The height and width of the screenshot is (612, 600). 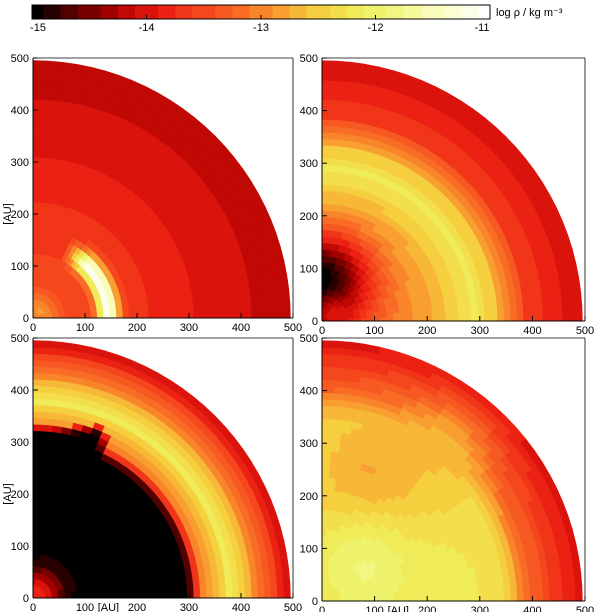 I want to click on x-tick-label: 100, so click(x=85, y=607).